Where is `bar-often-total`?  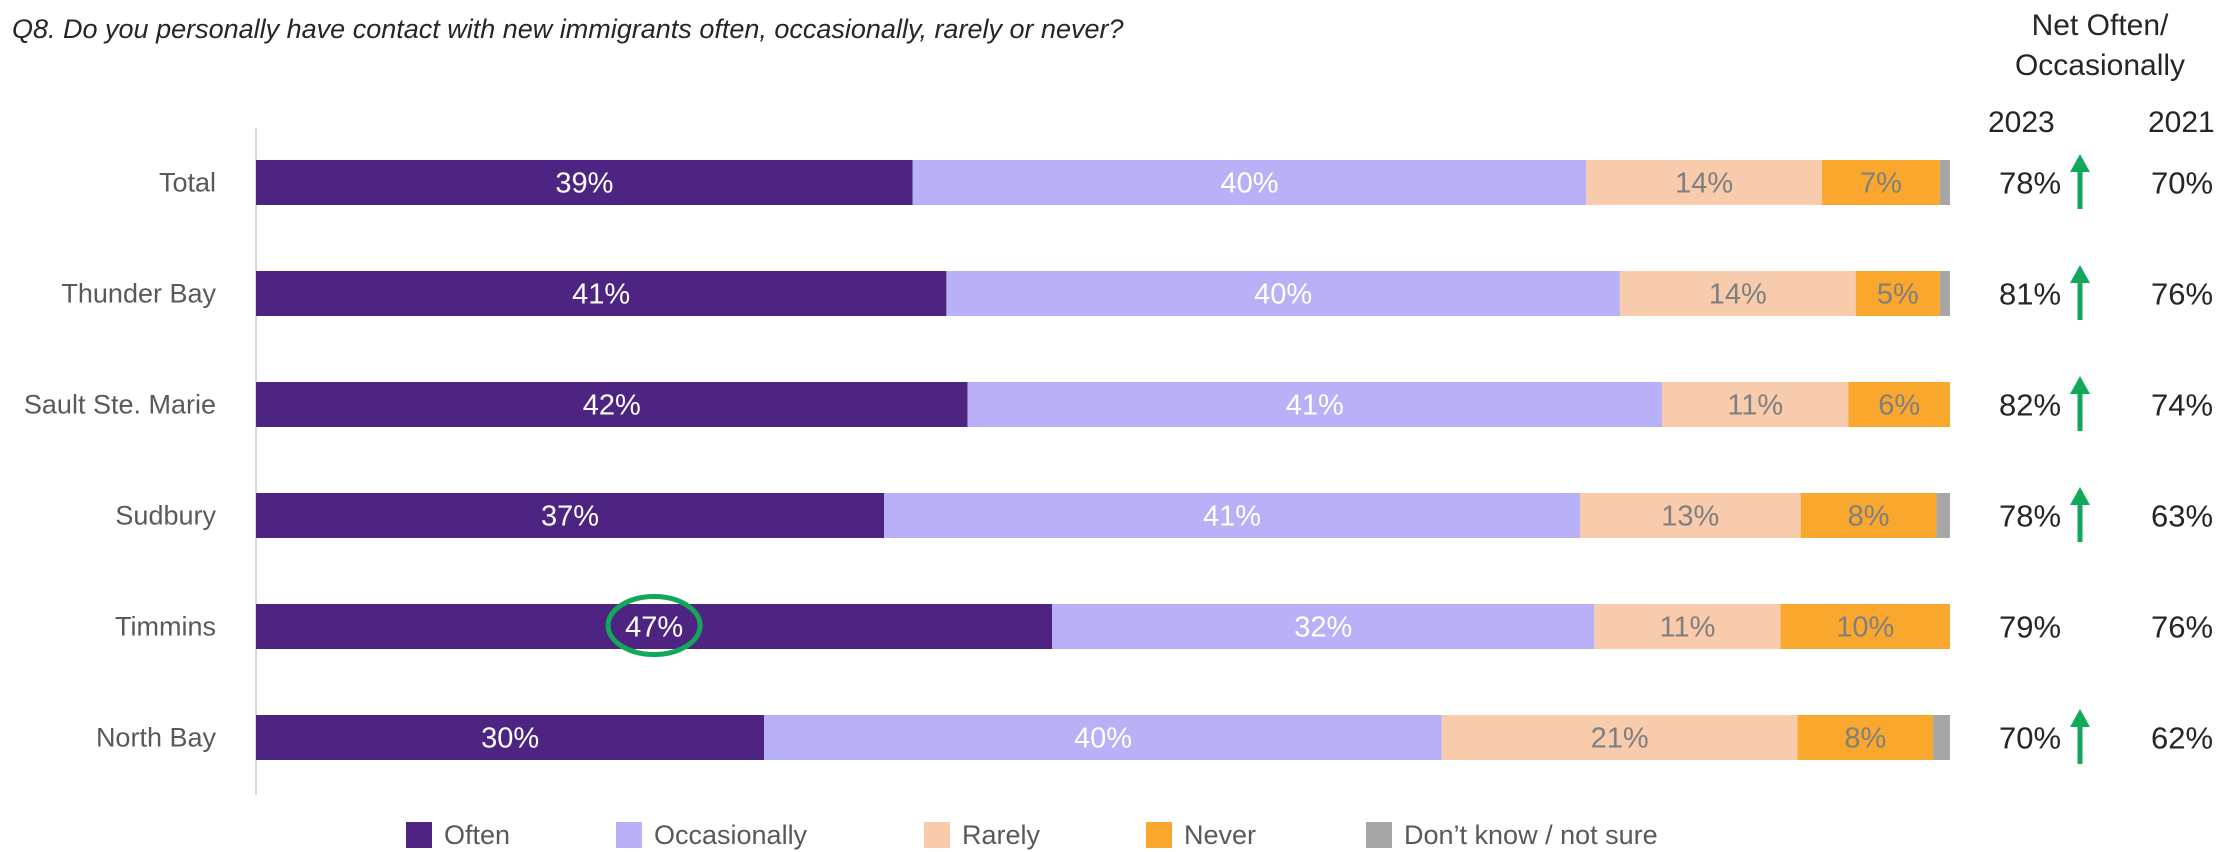 bar-often-total is located at coordinates (584, 182).